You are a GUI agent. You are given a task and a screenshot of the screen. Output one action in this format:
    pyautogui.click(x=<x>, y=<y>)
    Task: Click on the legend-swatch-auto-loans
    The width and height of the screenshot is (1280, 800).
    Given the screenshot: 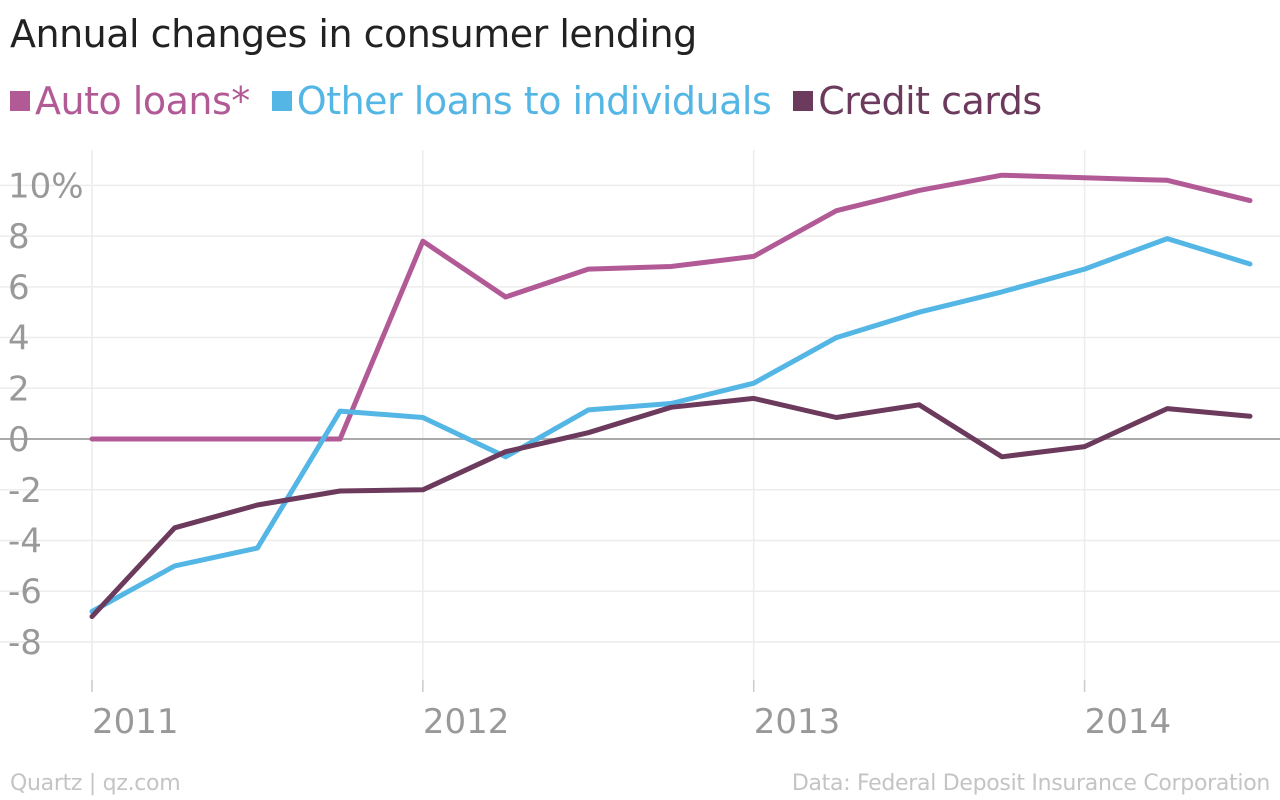 What is the action you would take?
    pyautogui.click(x=20, y=101)
    